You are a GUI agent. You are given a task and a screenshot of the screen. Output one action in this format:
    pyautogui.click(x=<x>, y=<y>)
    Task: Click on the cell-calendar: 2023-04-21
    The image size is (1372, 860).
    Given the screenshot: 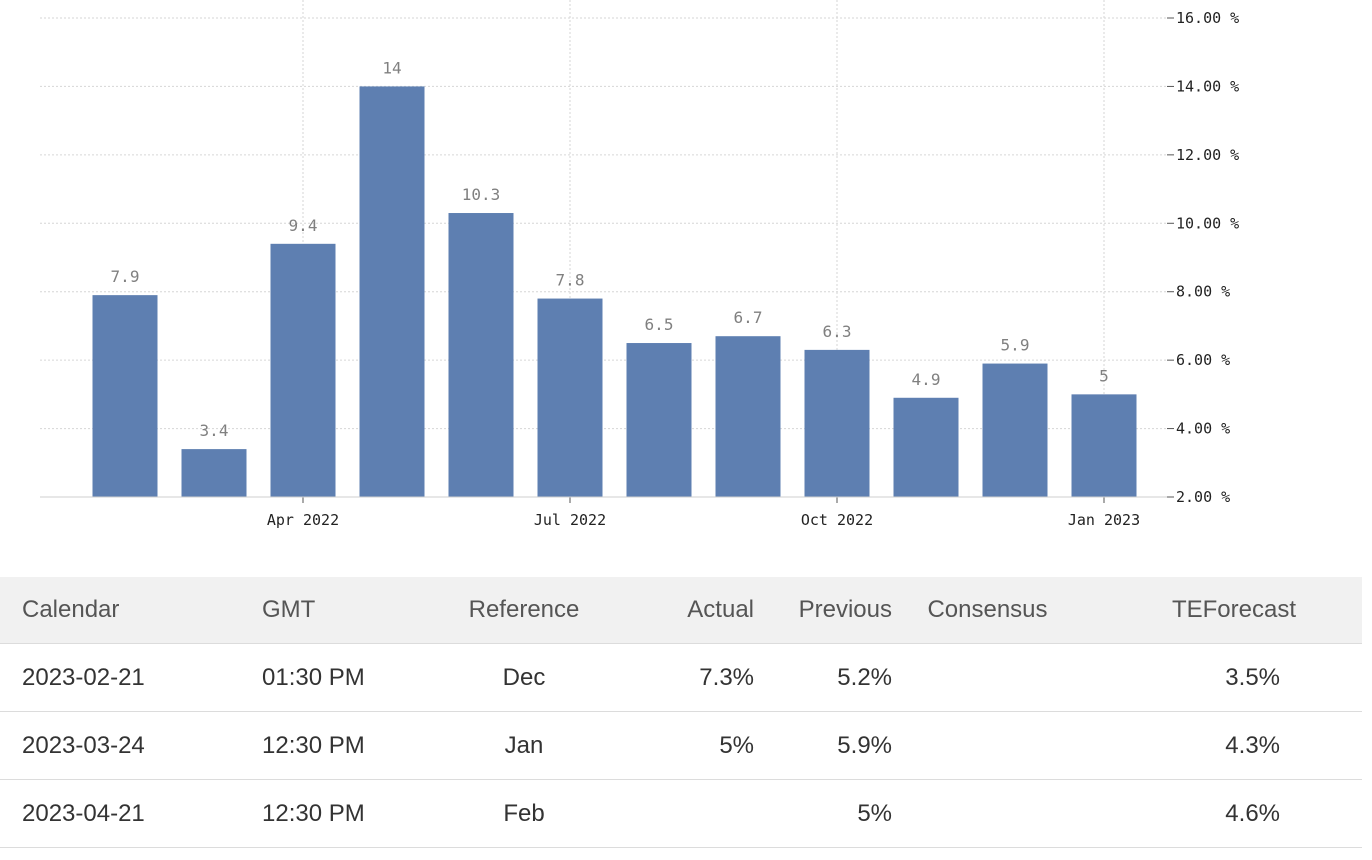 What is the action you would take?
    pyautogui.click(x=120, y=813)
    